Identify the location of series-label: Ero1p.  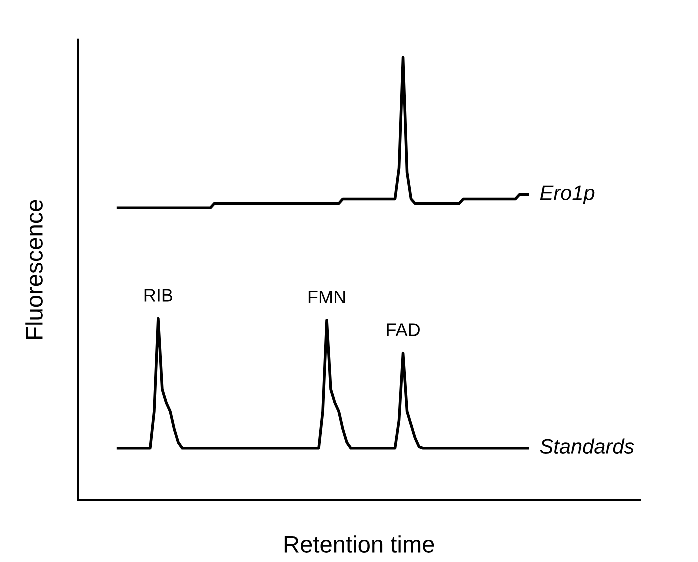
(567, 195).